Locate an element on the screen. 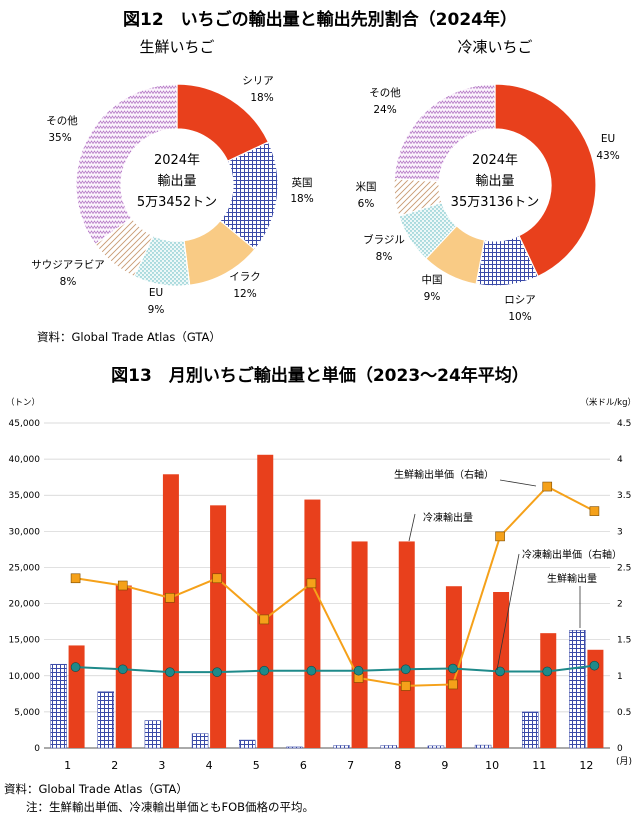  pie-chart-frozen is located at coordinates (495, 185).